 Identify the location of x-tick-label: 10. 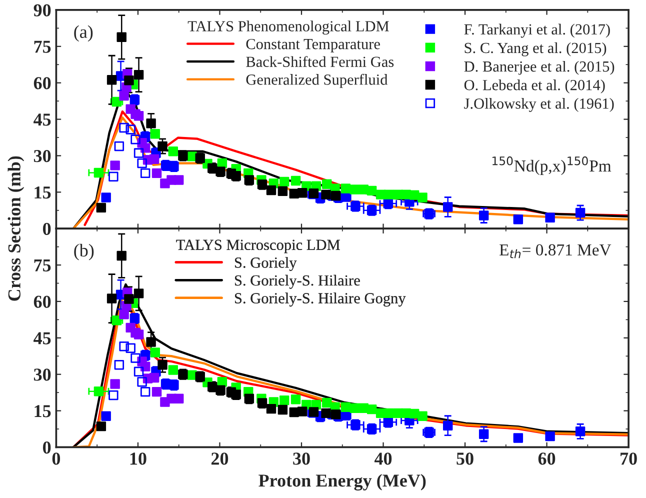
(138, 458).